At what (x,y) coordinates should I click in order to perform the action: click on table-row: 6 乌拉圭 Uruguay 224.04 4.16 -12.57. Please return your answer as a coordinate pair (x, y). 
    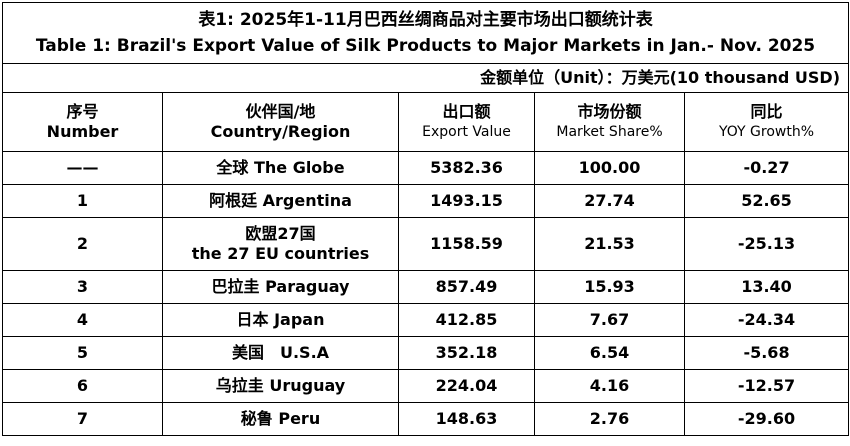
    Looking at the image, I should click on (426, 386).